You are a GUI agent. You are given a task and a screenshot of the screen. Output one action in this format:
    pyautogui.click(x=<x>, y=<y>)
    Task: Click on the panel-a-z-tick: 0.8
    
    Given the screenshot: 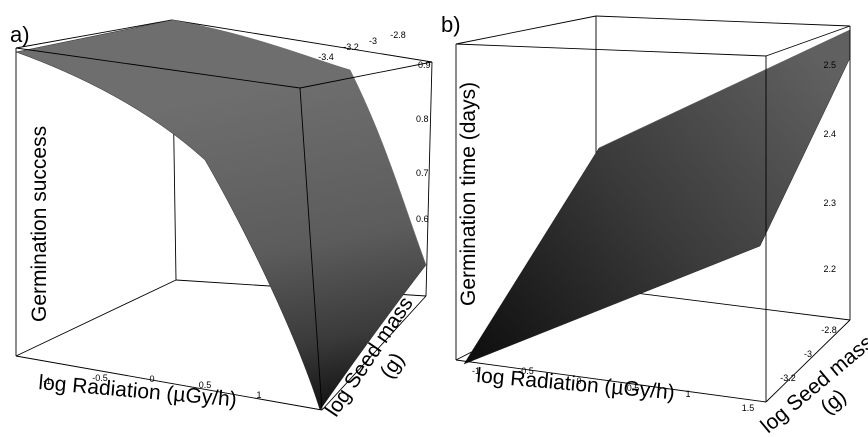 What is the action you would take?
    pyautogui.click(x=422, y=119)
    